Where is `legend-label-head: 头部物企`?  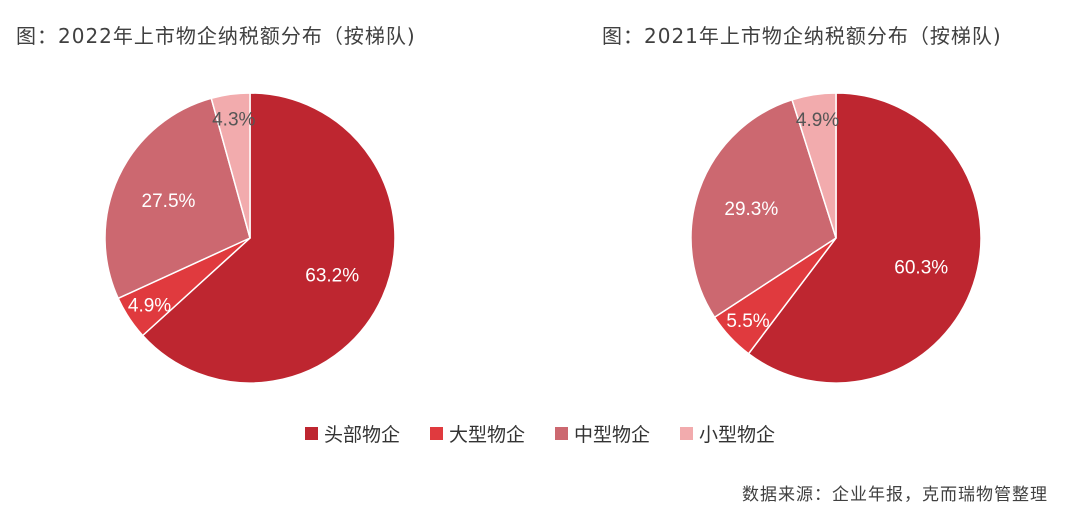
legend-label-head: 头部物企 is located at coordinates (361, 435).